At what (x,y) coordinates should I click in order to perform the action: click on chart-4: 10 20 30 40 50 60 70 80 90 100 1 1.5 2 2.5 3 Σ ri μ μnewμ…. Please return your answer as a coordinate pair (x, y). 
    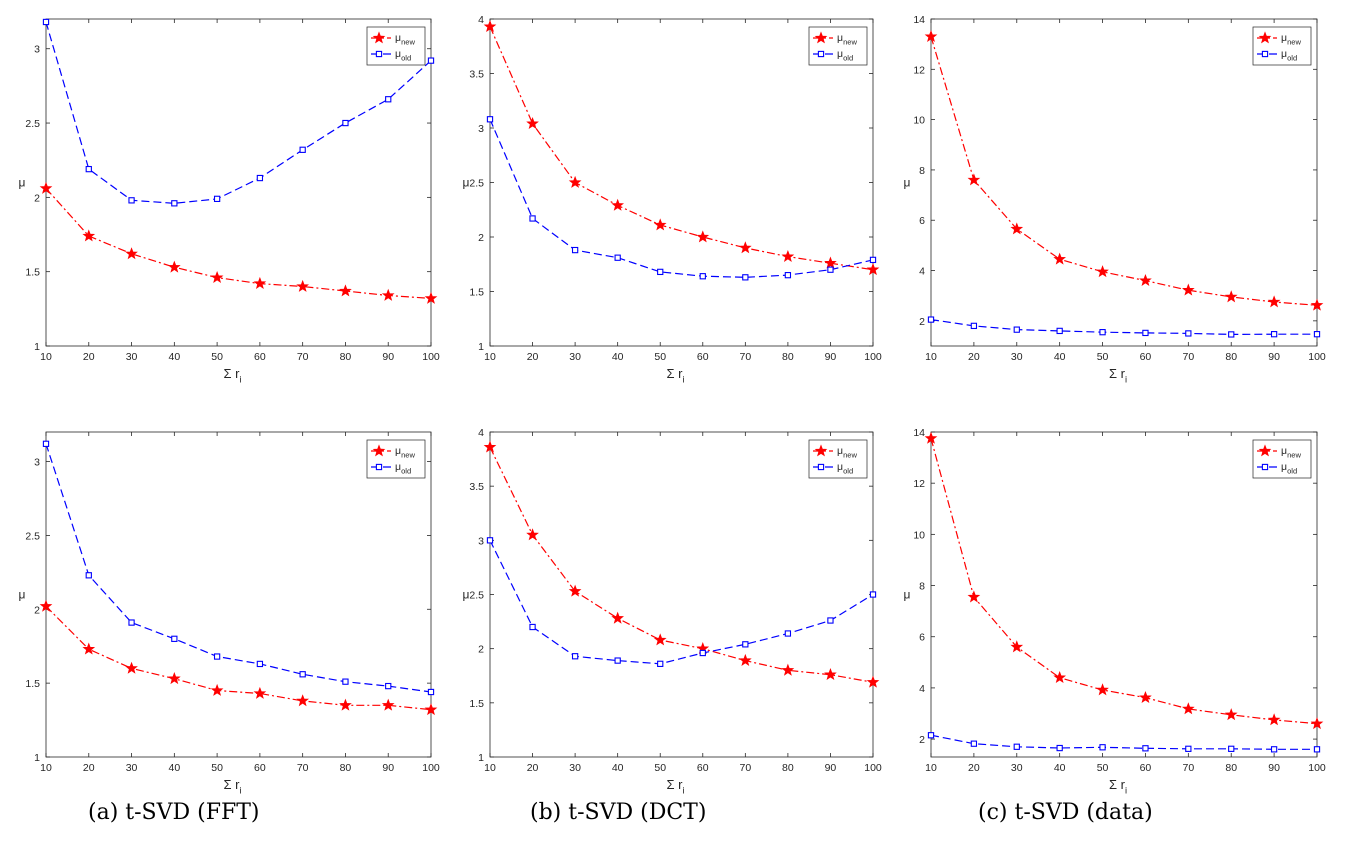
    Looking at the image, I should click on (229, 613).